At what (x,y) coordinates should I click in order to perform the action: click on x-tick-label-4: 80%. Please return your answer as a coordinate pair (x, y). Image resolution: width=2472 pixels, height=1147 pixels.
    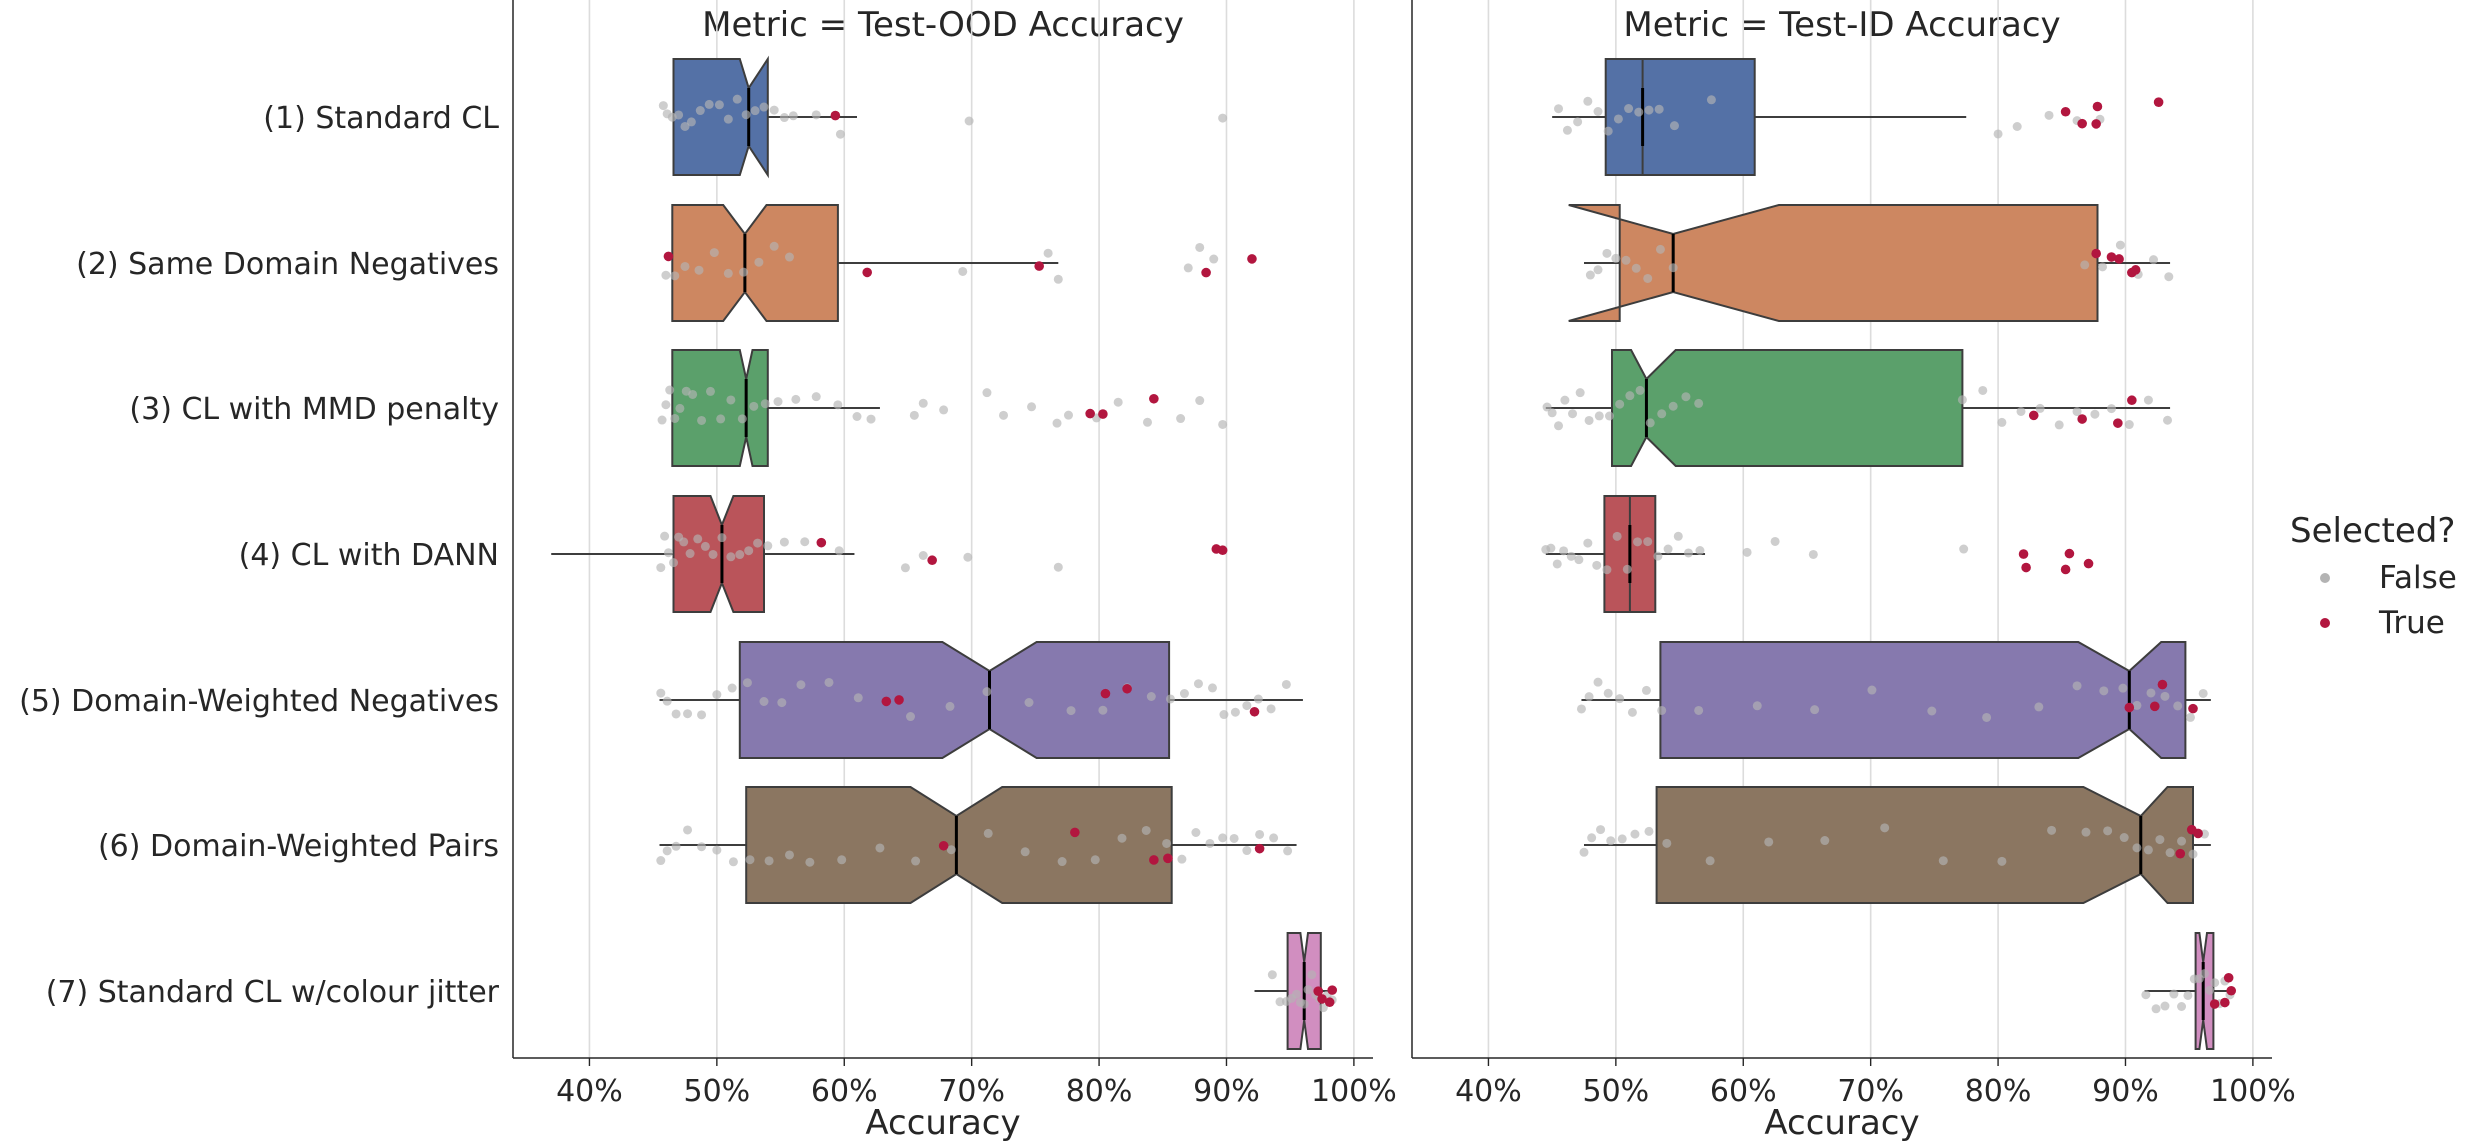
    Looking at the image, I should click on (1998, 1091).